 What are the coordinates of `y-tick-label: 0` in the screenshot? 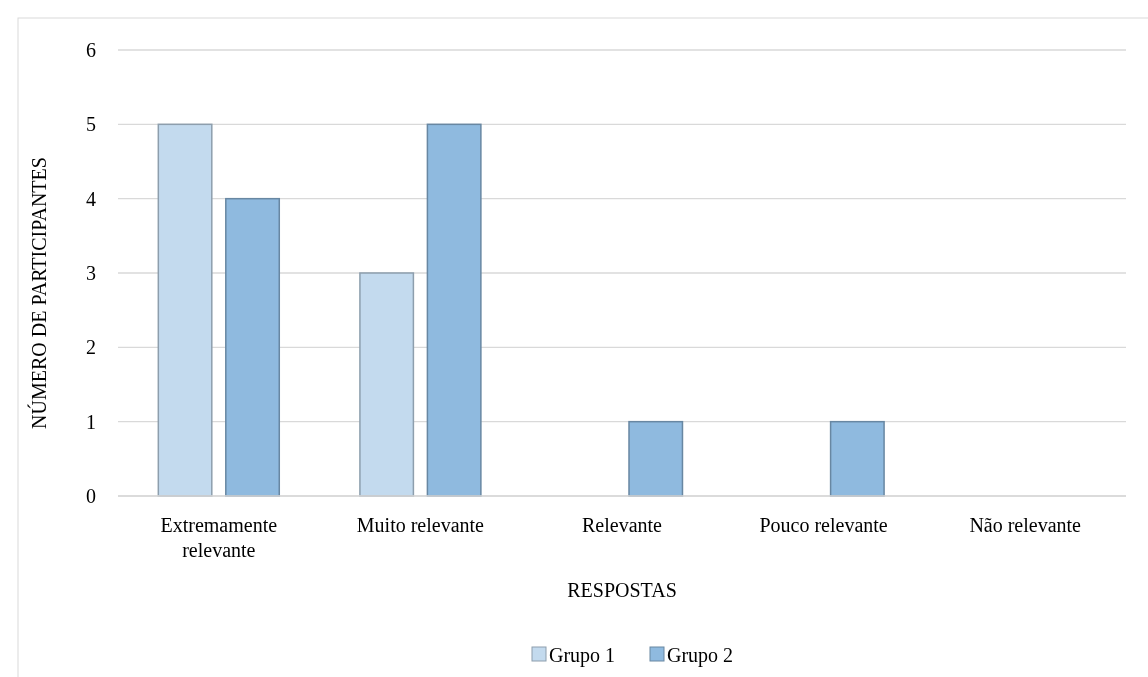 It's located at (91, 496).